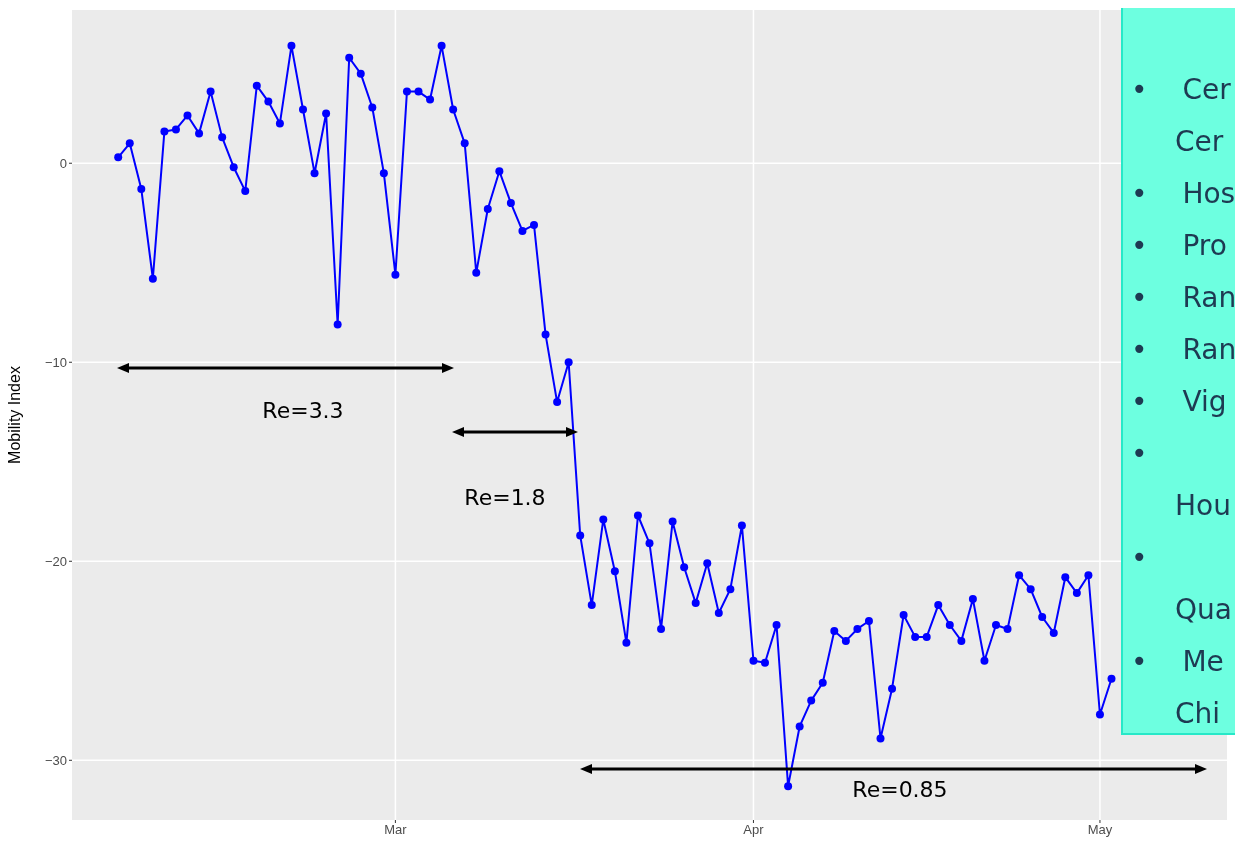 The width and height of the screenshot is (1235, 848). What do you see at coordinates (1181, 116) in the screenshot?
I see `annotation: • Cer Cer` at bounding box center [1181, 116].